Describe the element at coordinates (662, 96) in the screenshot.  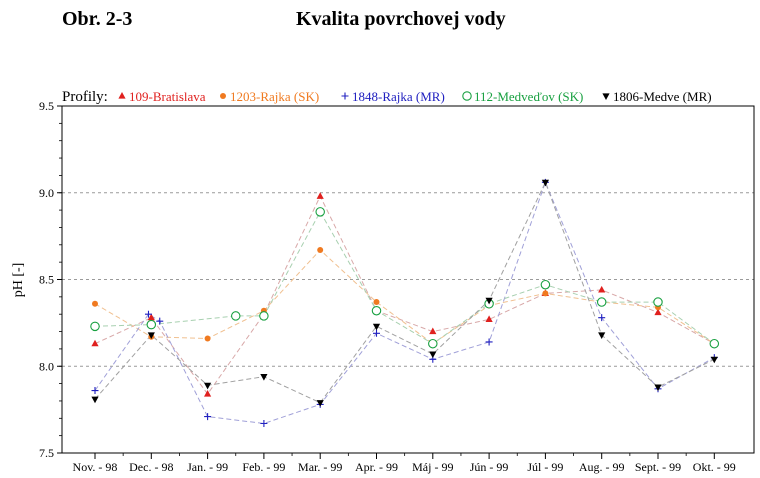
I see `legend-entry: 1806-Medve (MR)` at that location.